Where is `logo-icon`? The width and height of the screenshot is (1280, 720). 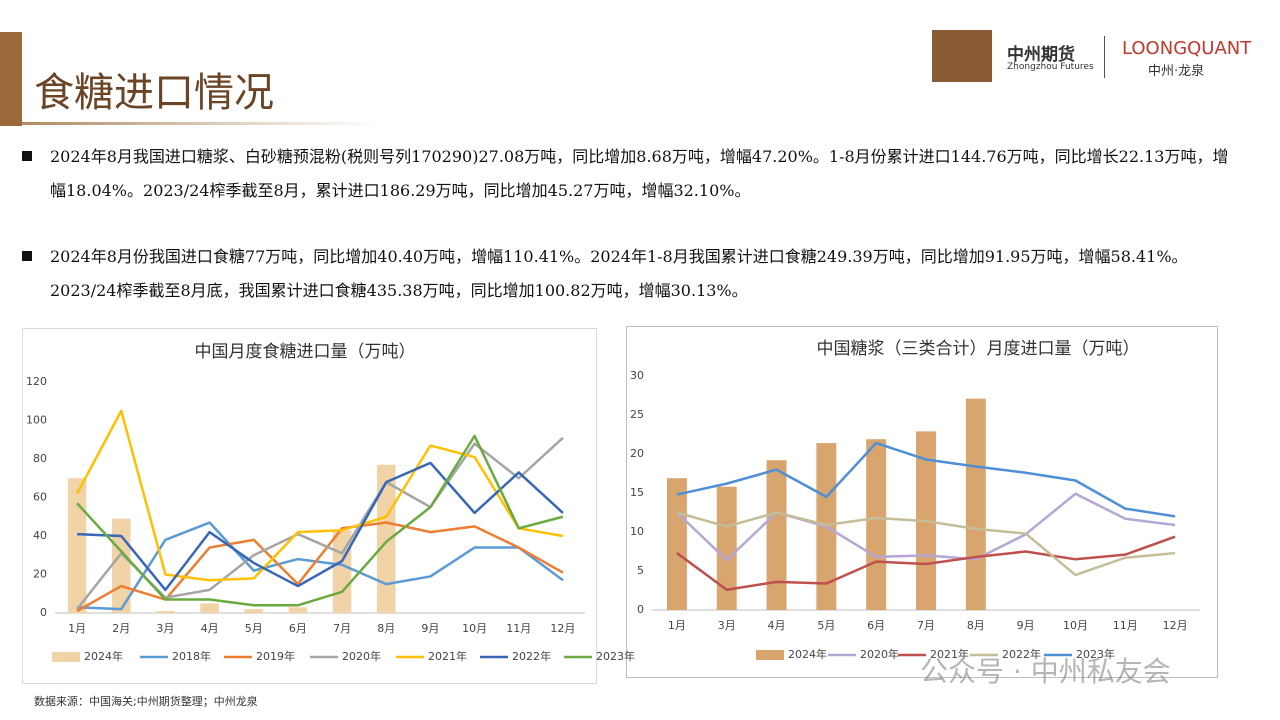
logo-icon is located at coordinates (962, 56).